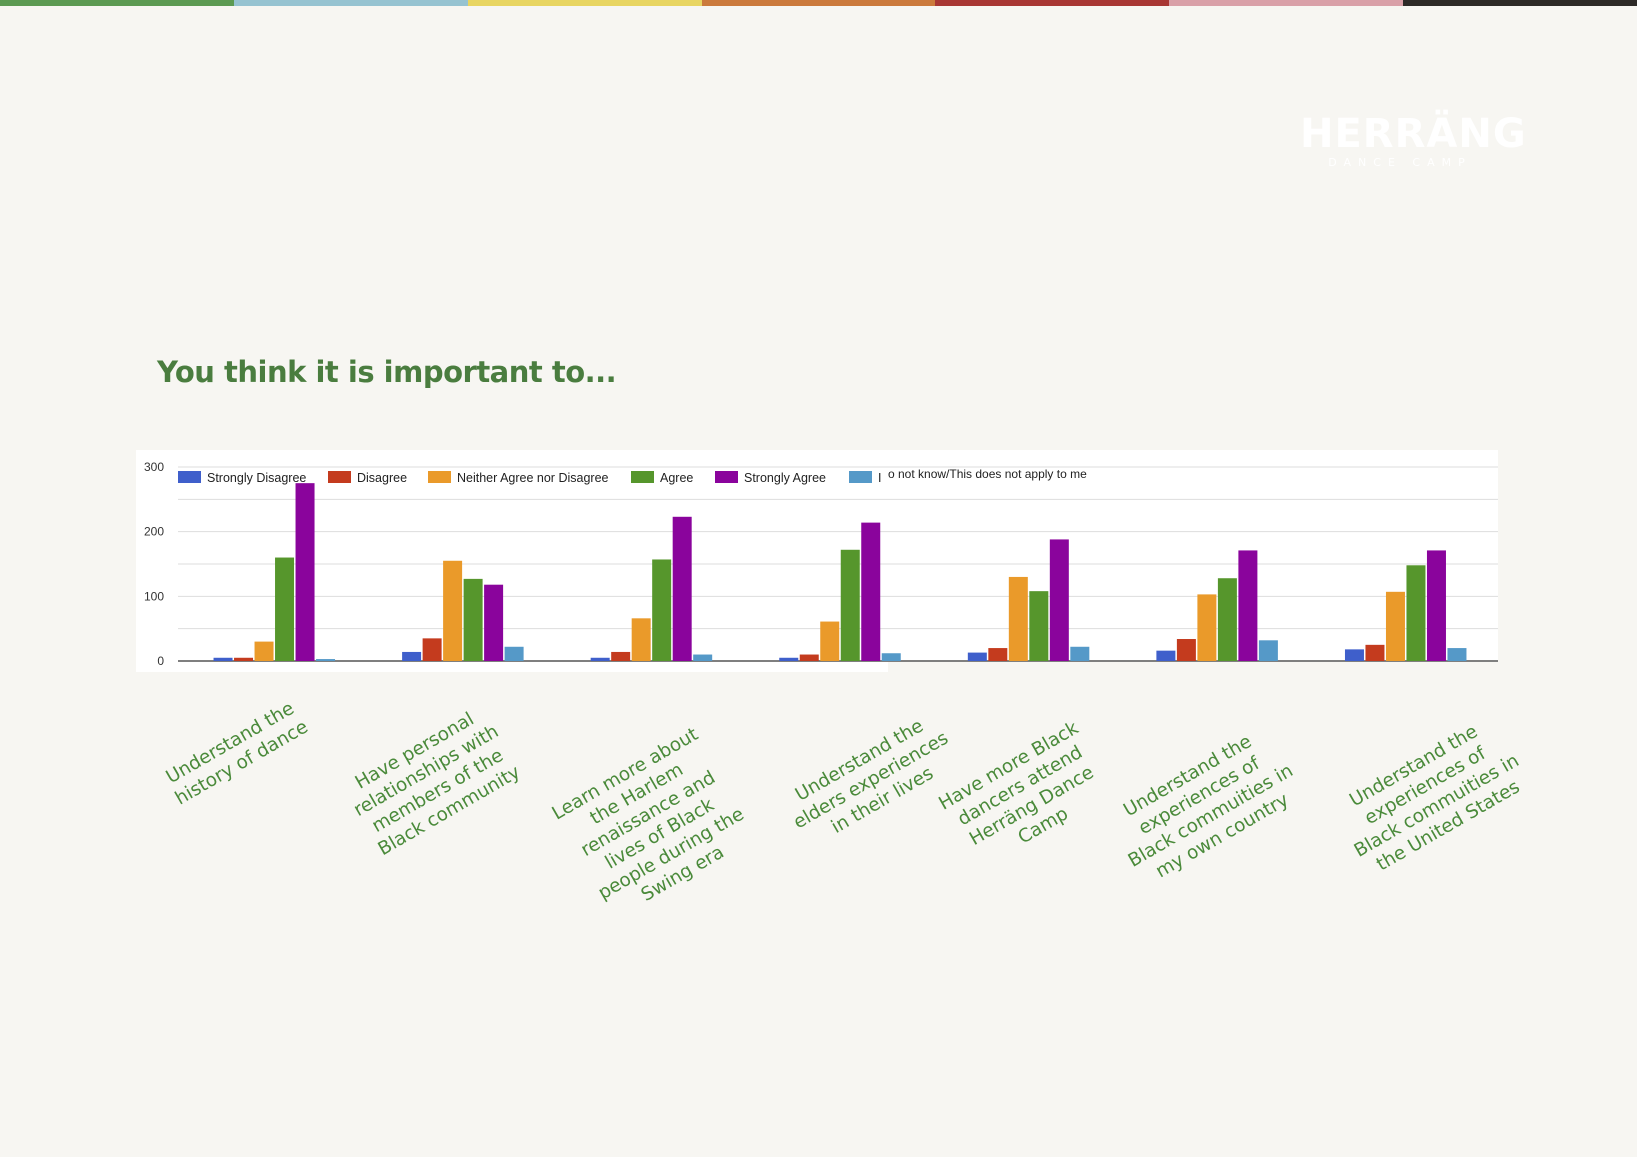  Describe the element at coordinates (879, 478) in the screenshot. I see `legend-label: I` at that location.